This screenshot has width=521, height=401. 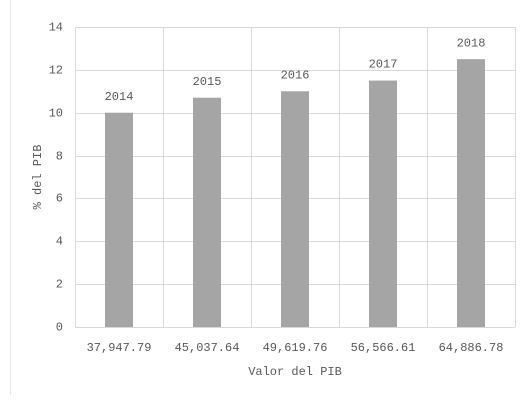 What do you see at coordinates (38, 177) in the screenshot?
I see `y-axis-label: % del PIB` at bounding box center [38, 177].